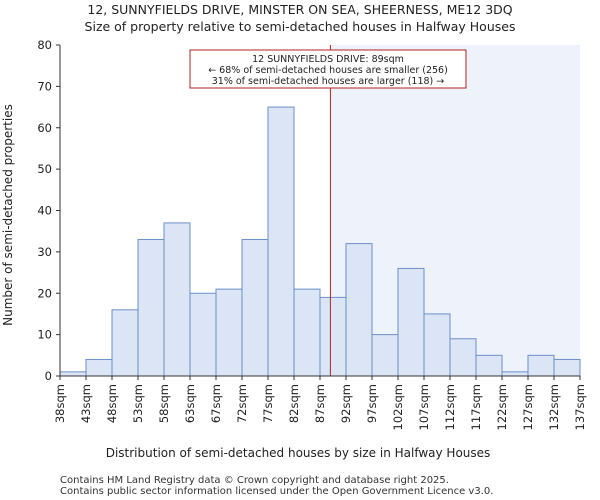  Describe the element at coordinates (476, 407) in the screenshot. I see `x-tick-label-117sqm: 117sqm` at that location.